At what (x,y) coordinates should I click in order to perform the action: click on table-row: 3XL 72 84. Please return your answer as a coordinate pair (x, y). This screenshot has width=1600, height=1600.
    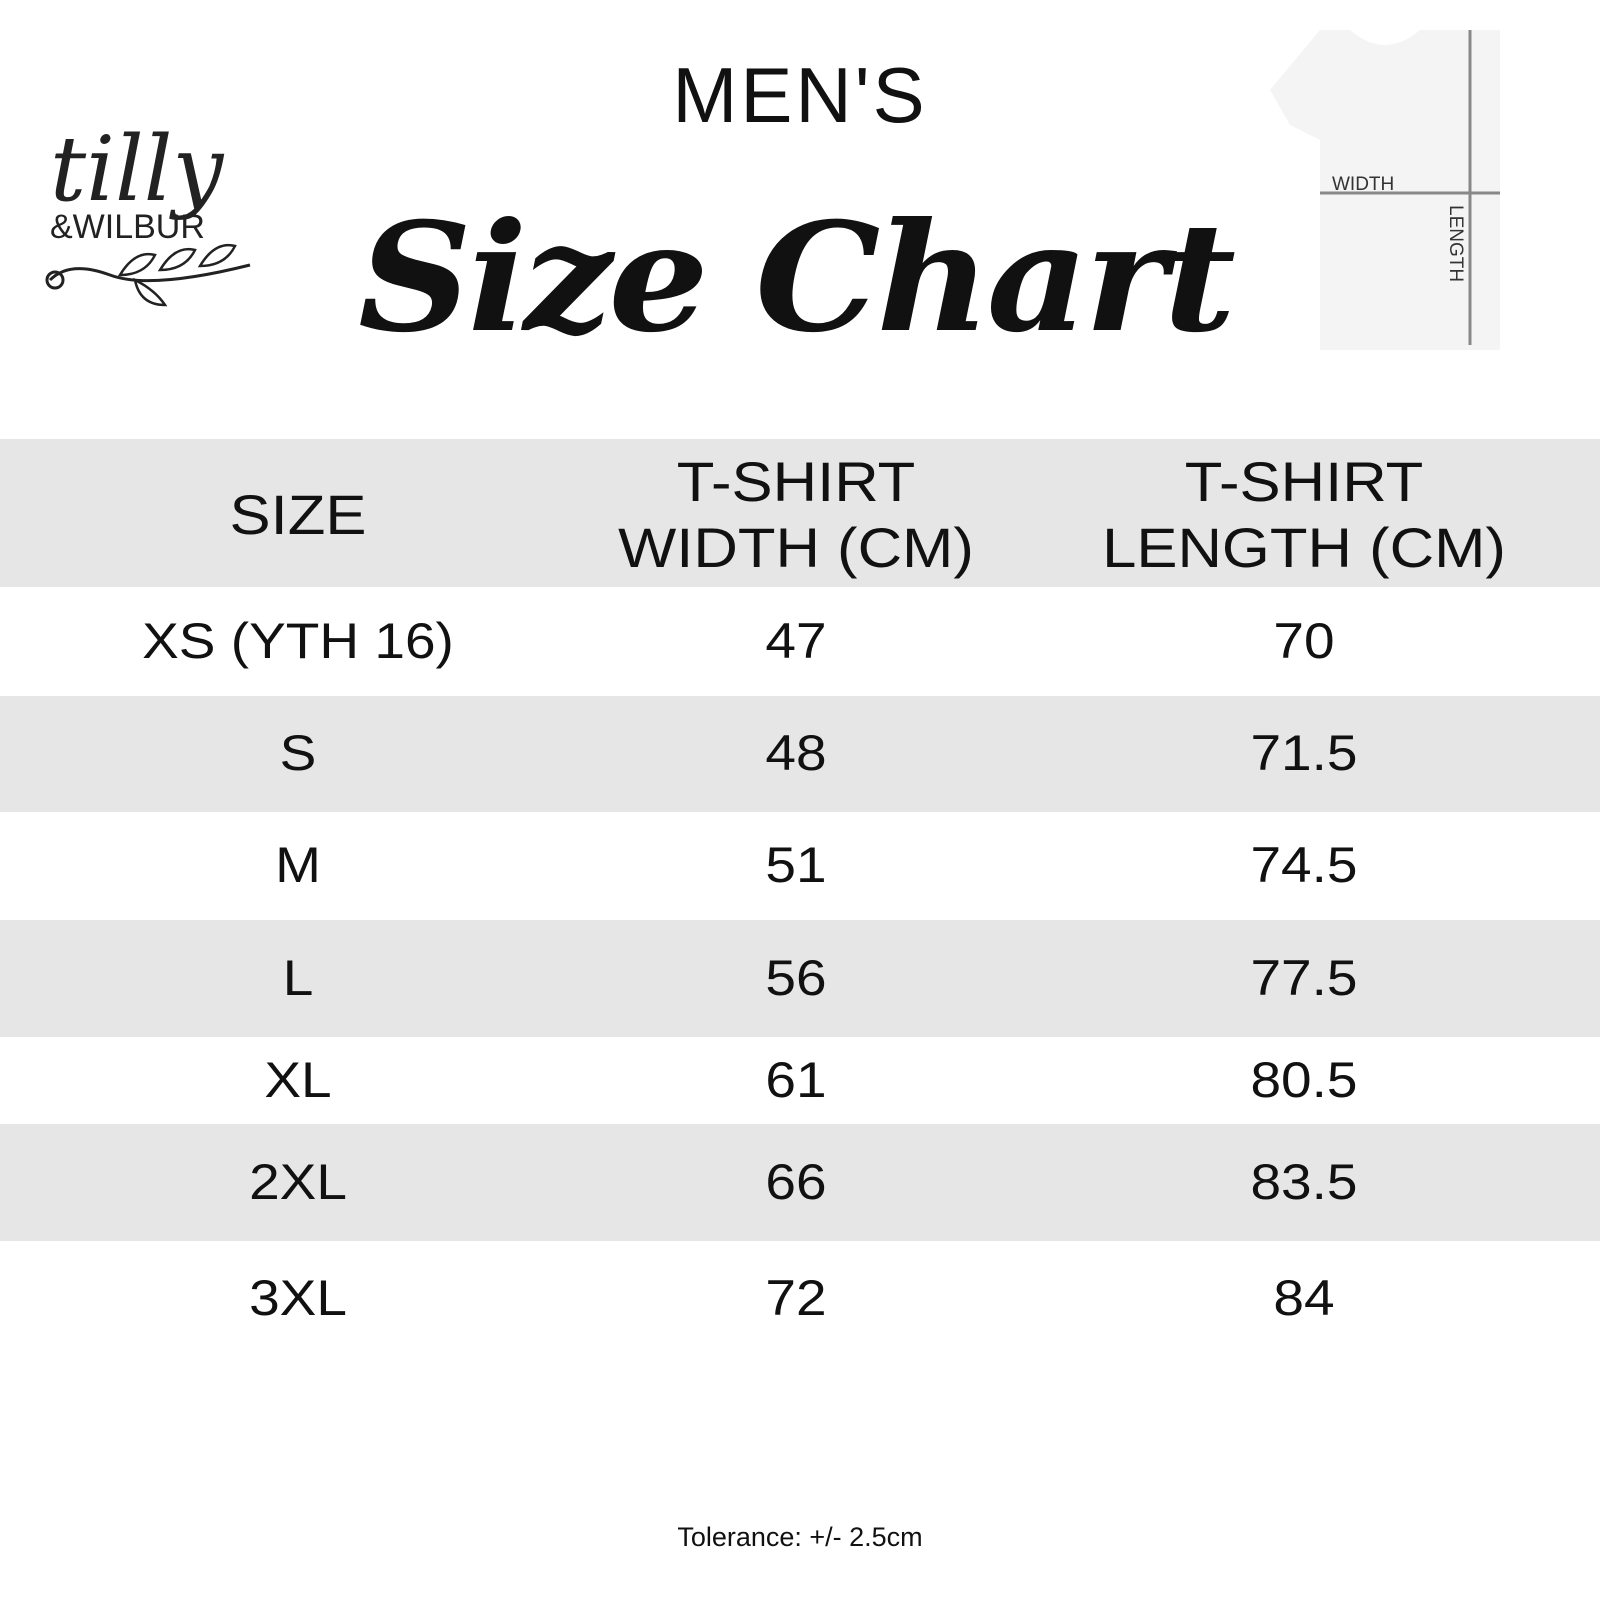
    Looking at the image, I should click on (800, 1299).